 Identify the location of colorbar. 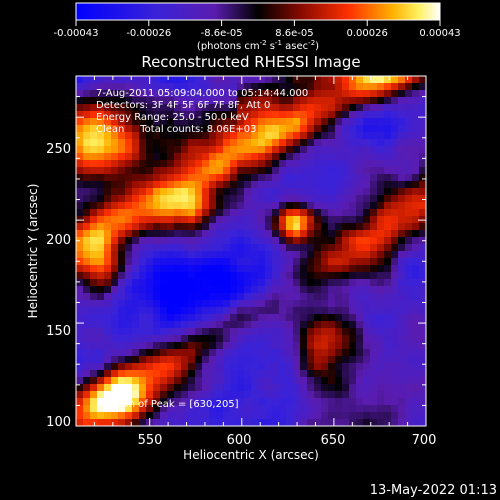
(258, 11).